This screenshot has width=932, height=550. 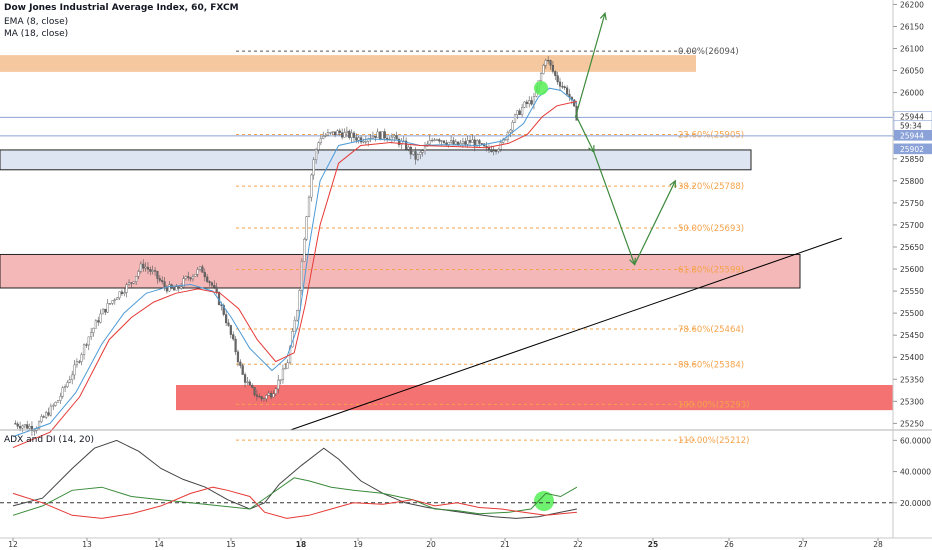 I want to click on price-tick-label: 26050, so click(x=912, y=71).